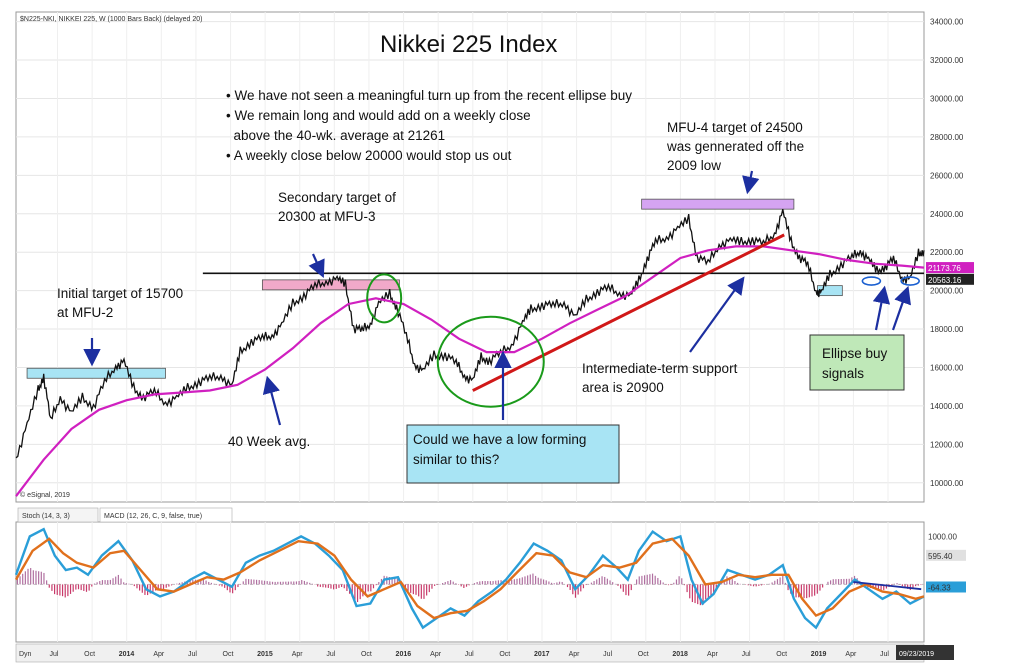 The image size is (1024, 666). I want to click on ellipse-buy-callout-box, so click(857, 362).